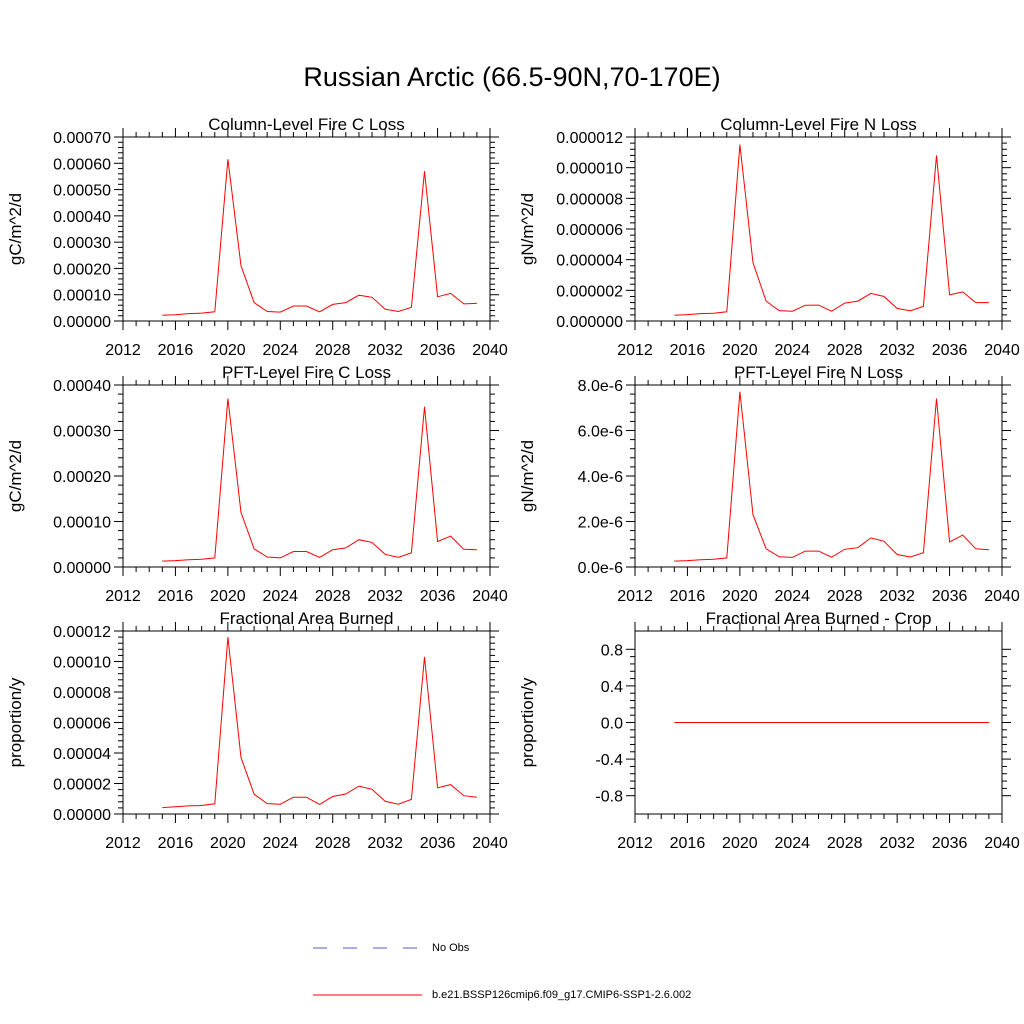  Describe the element at coordinates (819, 618) in the screenshot. I see `panel-title: Fractional Area Burned - Crop` at that location.